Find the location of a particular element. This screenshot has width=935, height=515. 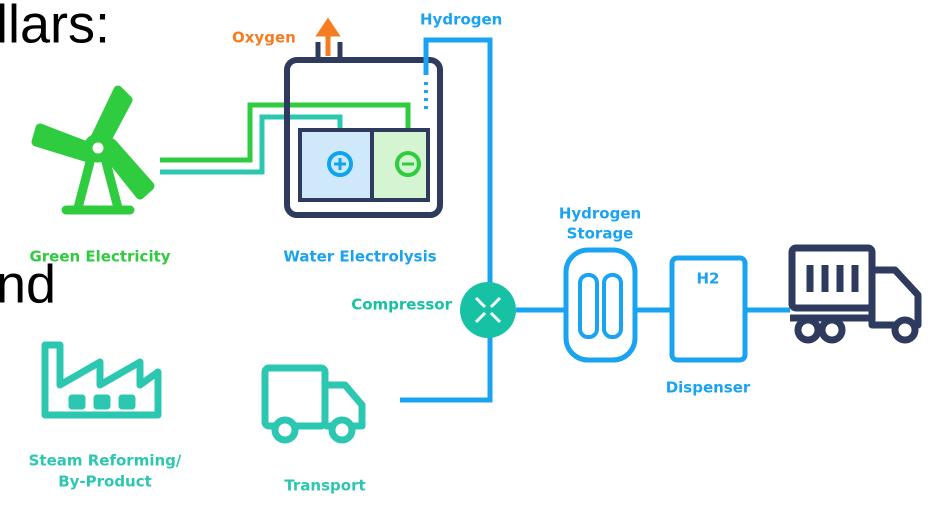

pipe is located at coordinates (446, 220).